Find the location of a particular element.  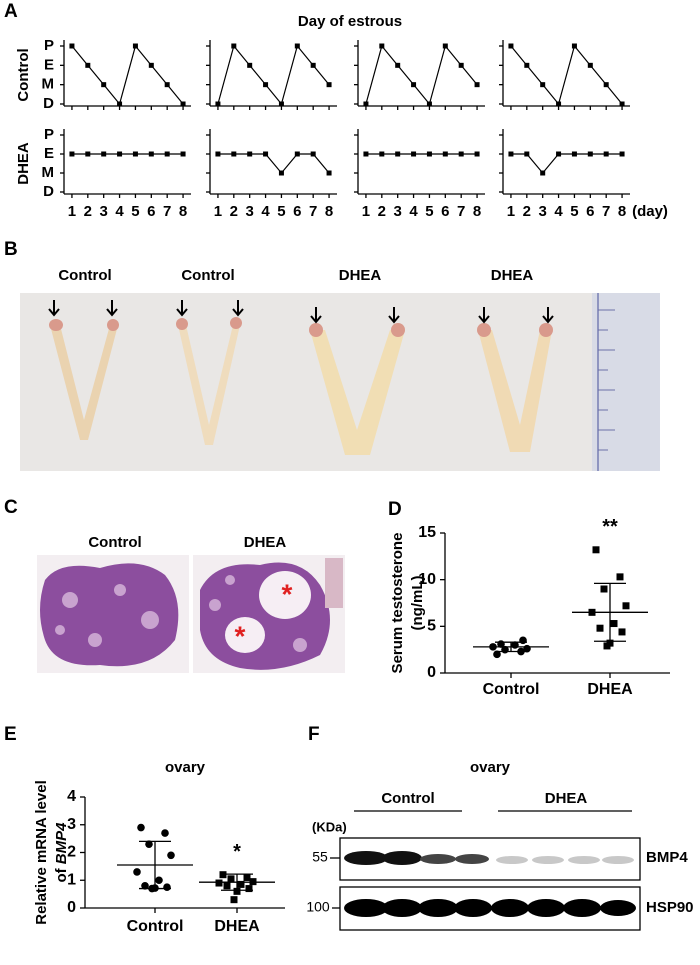

protein-label: HSP90 is located at coordinates (670, 907).